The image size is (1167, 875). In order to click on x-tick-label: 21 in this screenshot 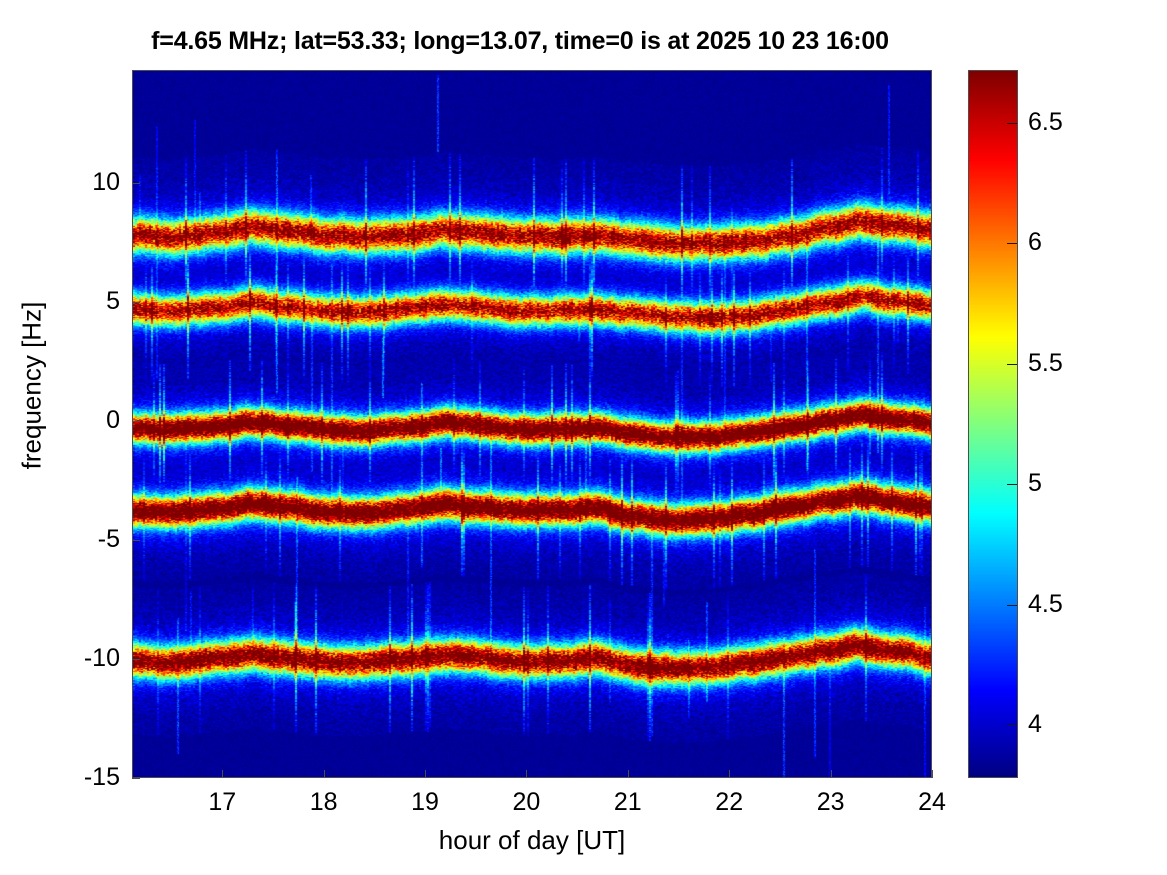, I will do `click(627, 802)`.